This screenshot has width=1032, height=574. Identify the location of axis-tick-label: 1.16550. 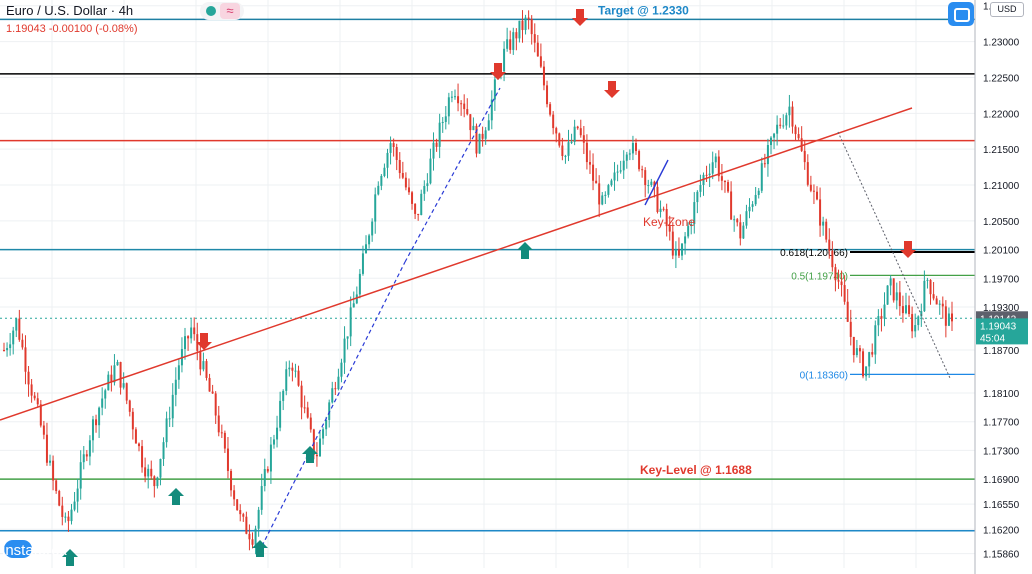
(1001, 505).